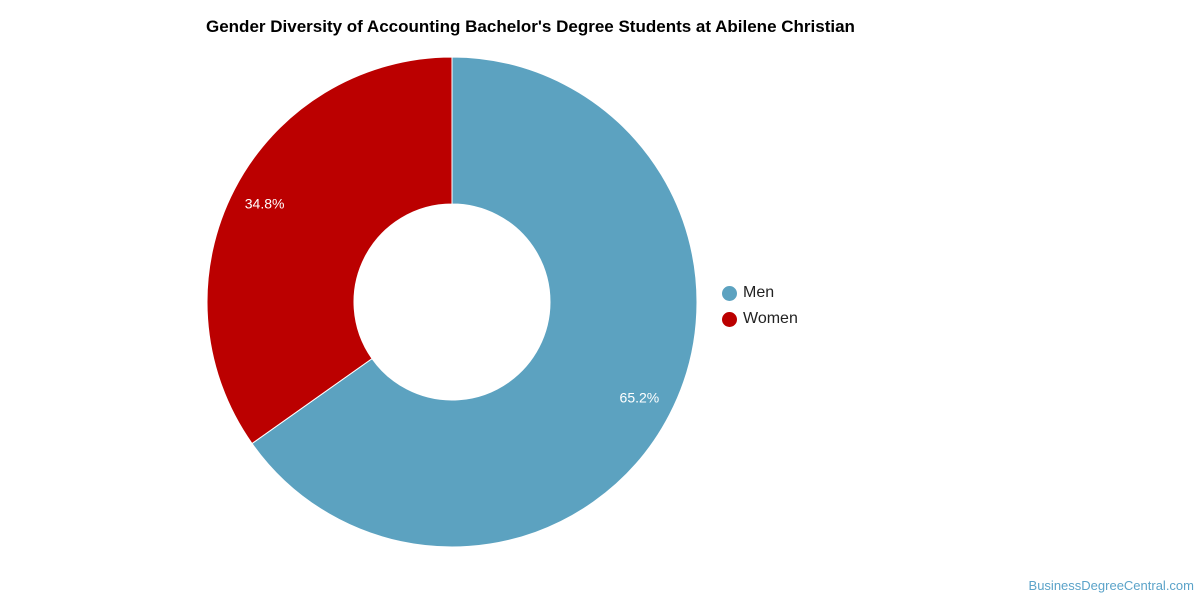 This screenshot has width=1200, height=600. Describe the element at coordinates (640, 398) in the screenshot. I see `slice-label-men: 65.2%` at that location.